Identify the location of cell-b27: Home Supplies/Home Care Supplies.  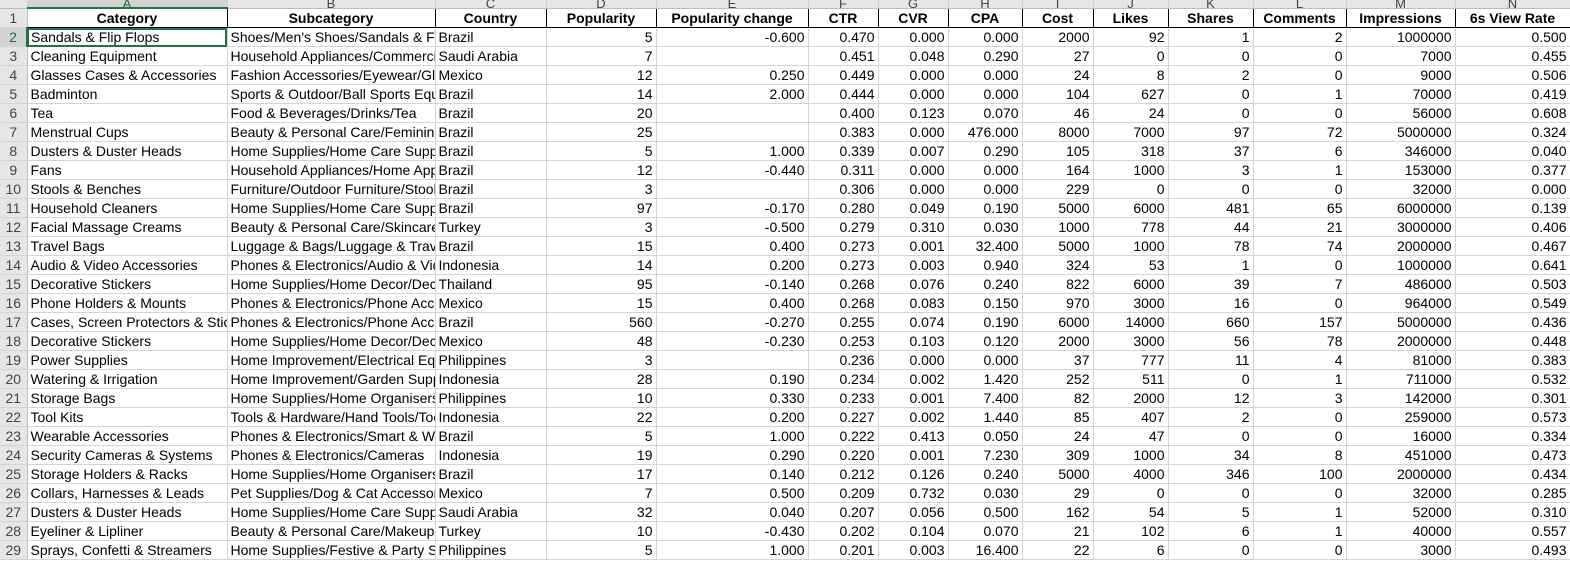
(331, 512).